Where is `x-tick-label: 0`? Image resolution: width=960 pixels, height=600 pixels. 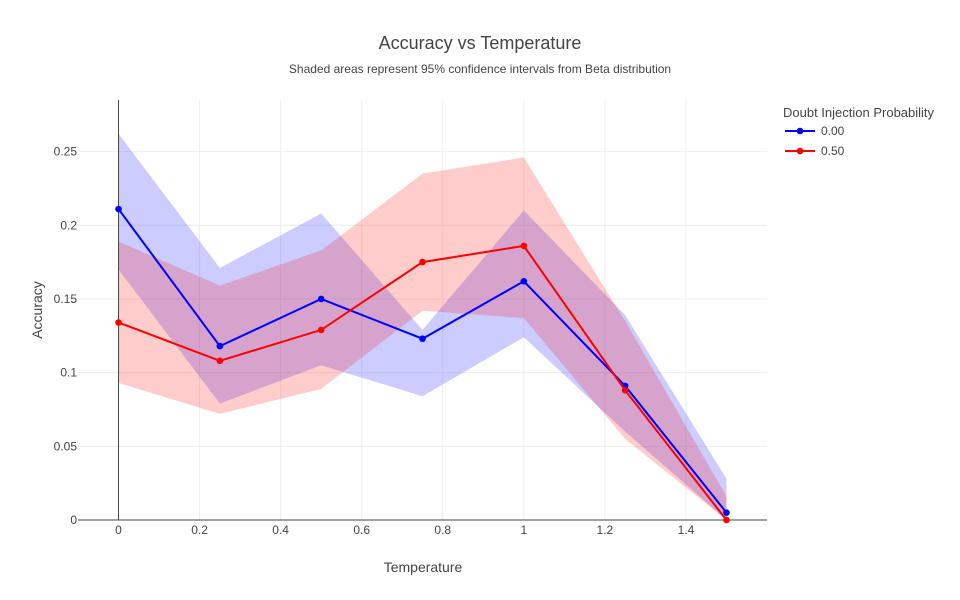 x-tick-label: 0 is located at coordinates (118, 530).